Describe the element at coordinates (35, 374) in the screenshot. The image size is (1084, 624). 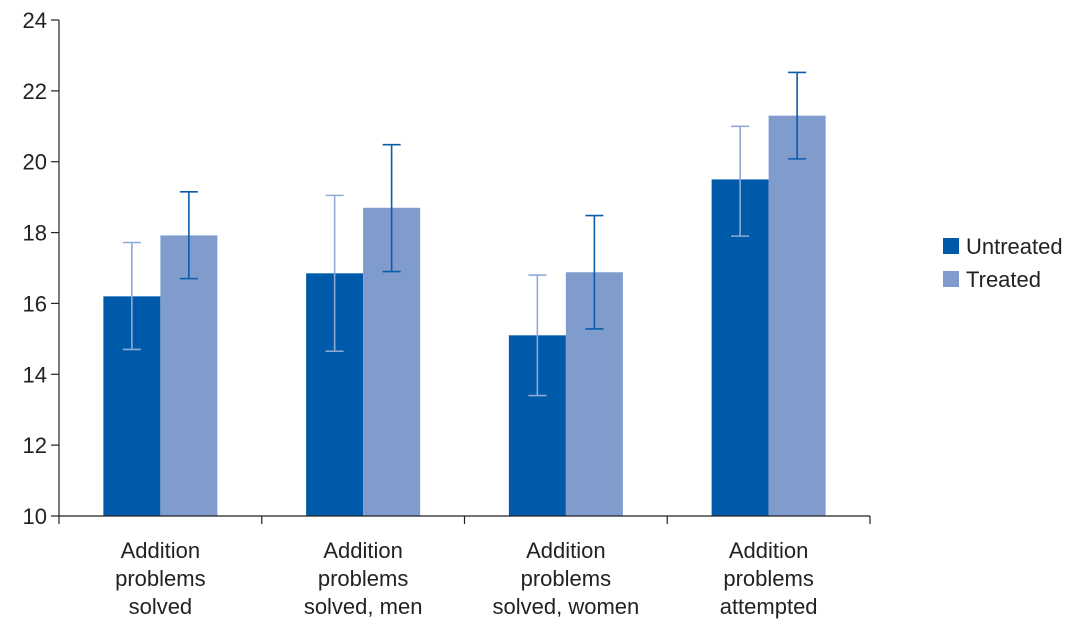
I see `y-tick-label: 14` at that location.